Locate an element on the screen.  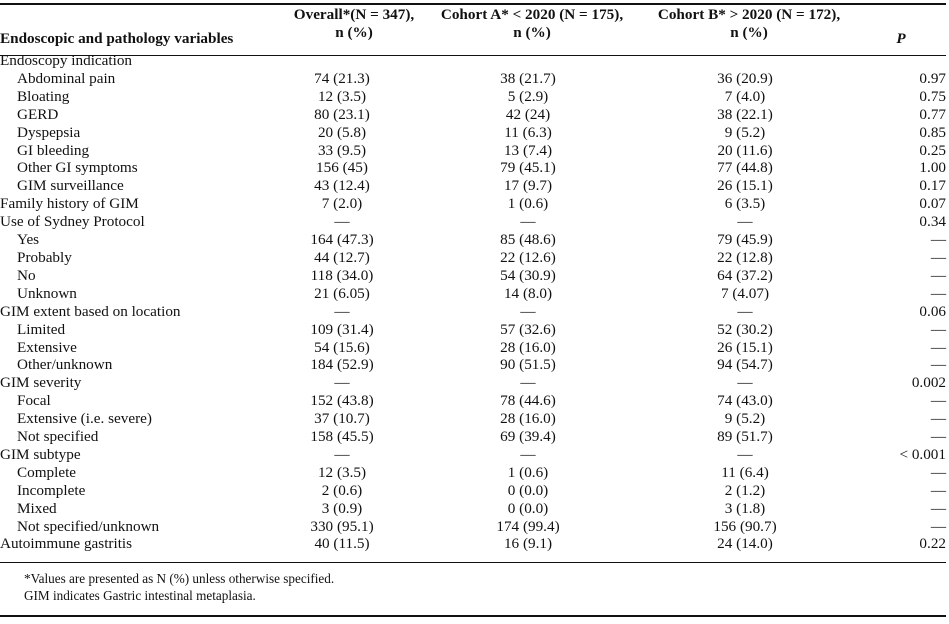
cell-overall is located at coordinates (342, 61).